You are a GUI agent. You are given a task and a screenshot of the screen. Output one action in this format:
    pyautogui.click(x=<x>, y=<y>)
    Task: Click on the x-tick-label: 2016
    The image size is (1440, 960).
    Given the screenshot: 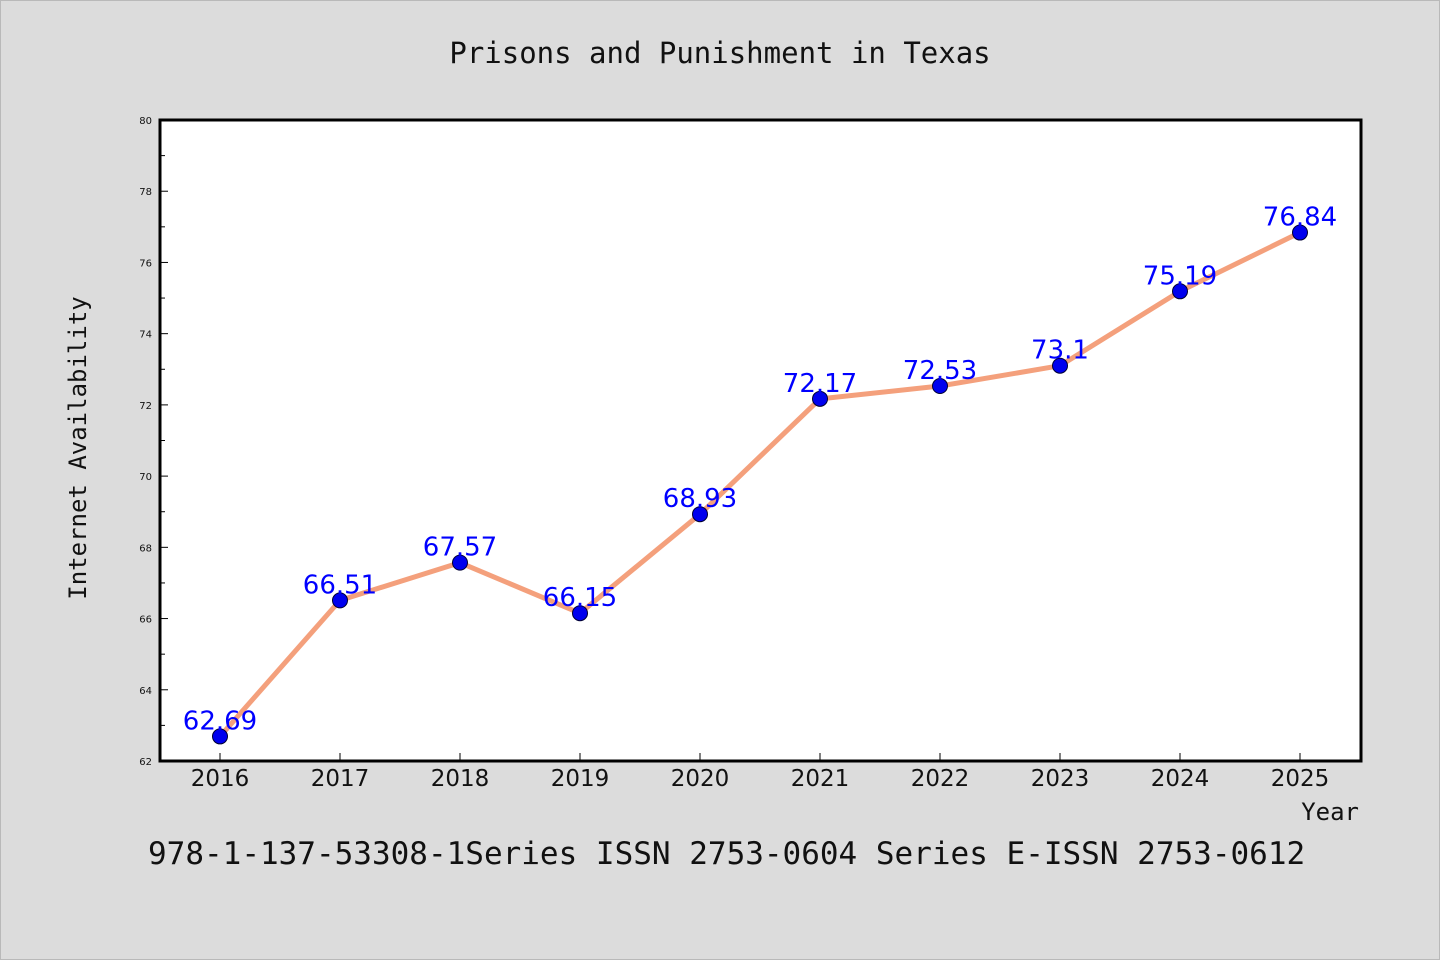 What is the action you would take?
    pyautogui.click(x=220, y=779)
    